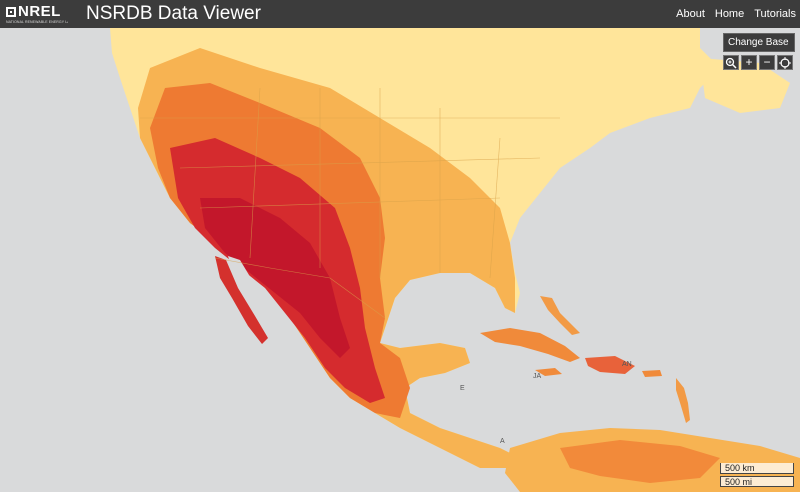 The image size is (800, 492). I want to click on magnify-icon, so click(731, 62).